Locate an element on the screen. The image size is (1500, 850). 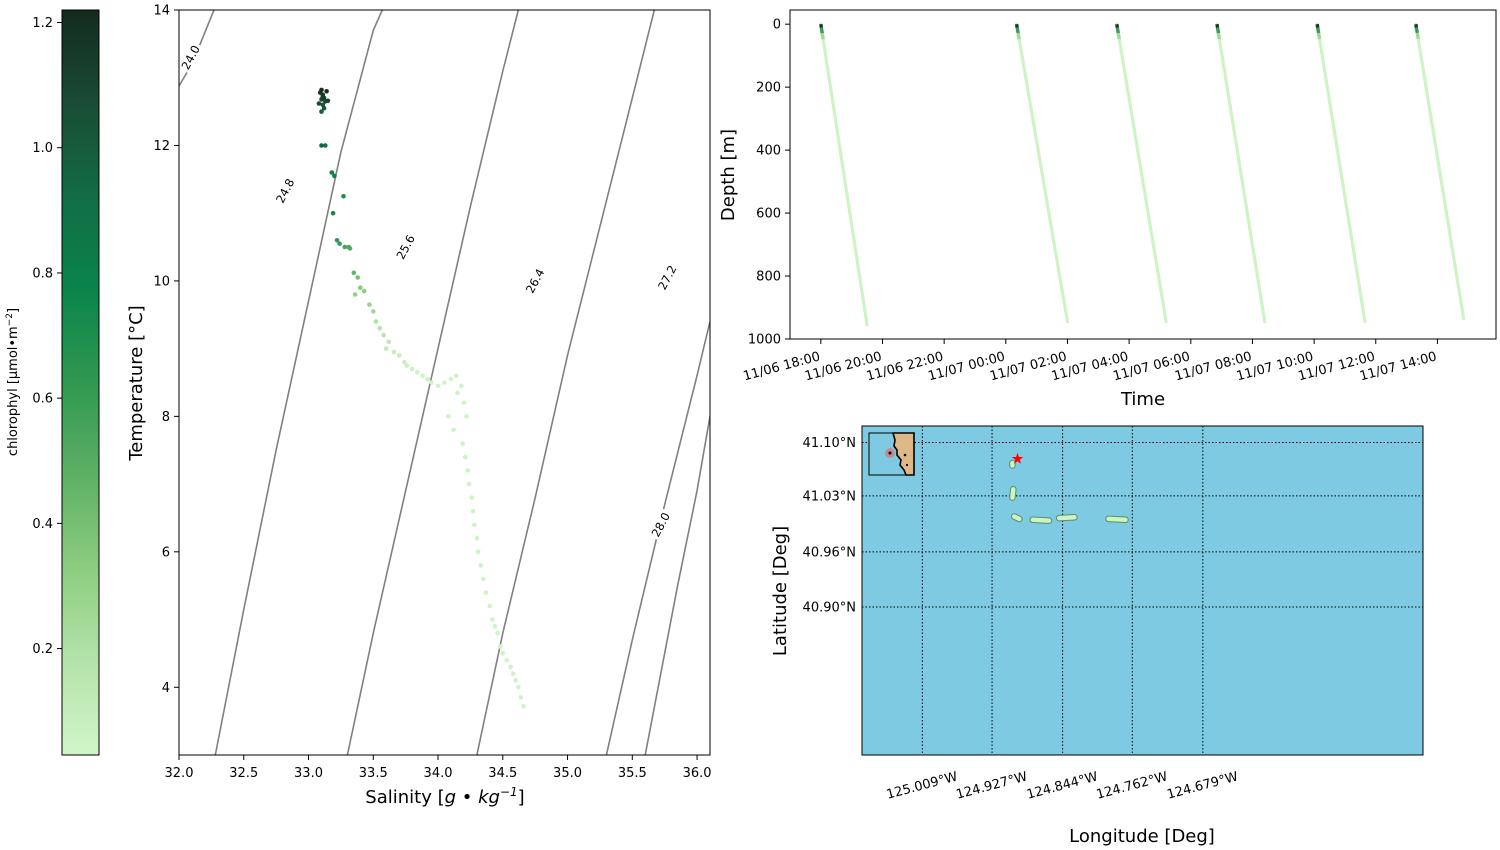
depth-ytick-label: 400 is located at coordinates (768, 151).